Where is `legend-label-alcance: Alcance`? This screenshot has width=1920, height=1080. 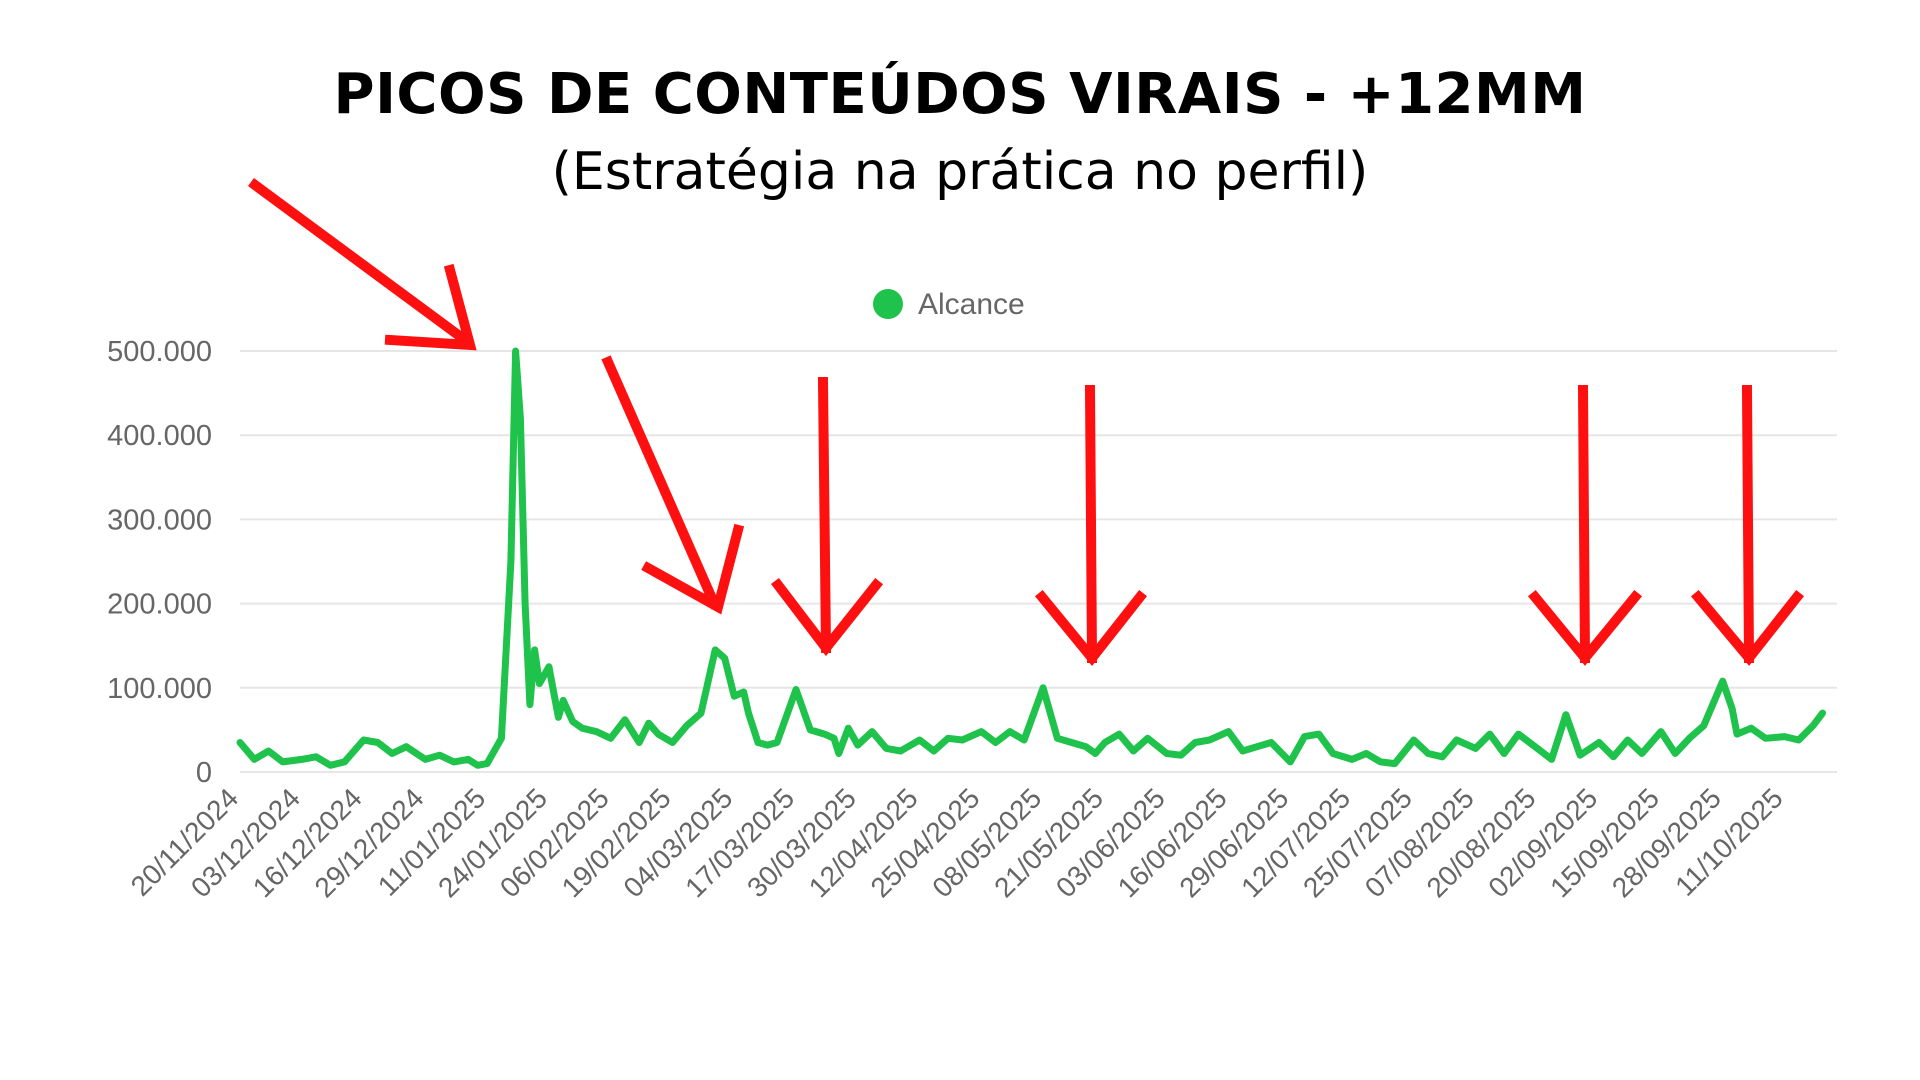
legend-label-alcance: Alcance is located at coordinates (971, 304).